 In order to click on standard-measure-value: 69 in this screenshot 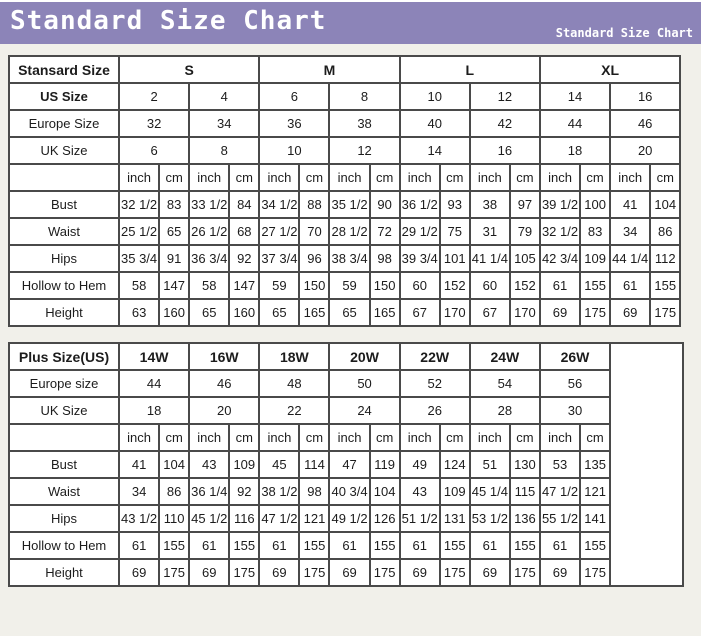, I will do `click(630, 312)`.